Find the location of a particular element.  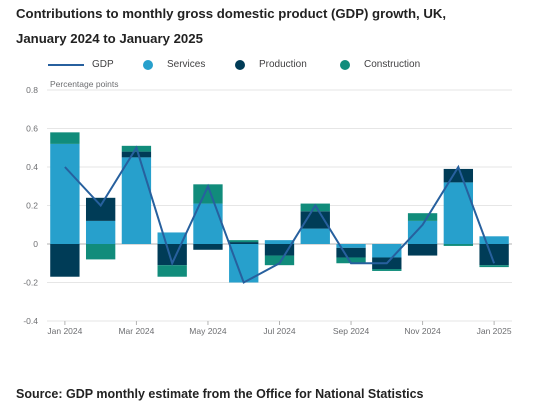

legend-gdp-label: GDP is located at coordinates (103, 64).